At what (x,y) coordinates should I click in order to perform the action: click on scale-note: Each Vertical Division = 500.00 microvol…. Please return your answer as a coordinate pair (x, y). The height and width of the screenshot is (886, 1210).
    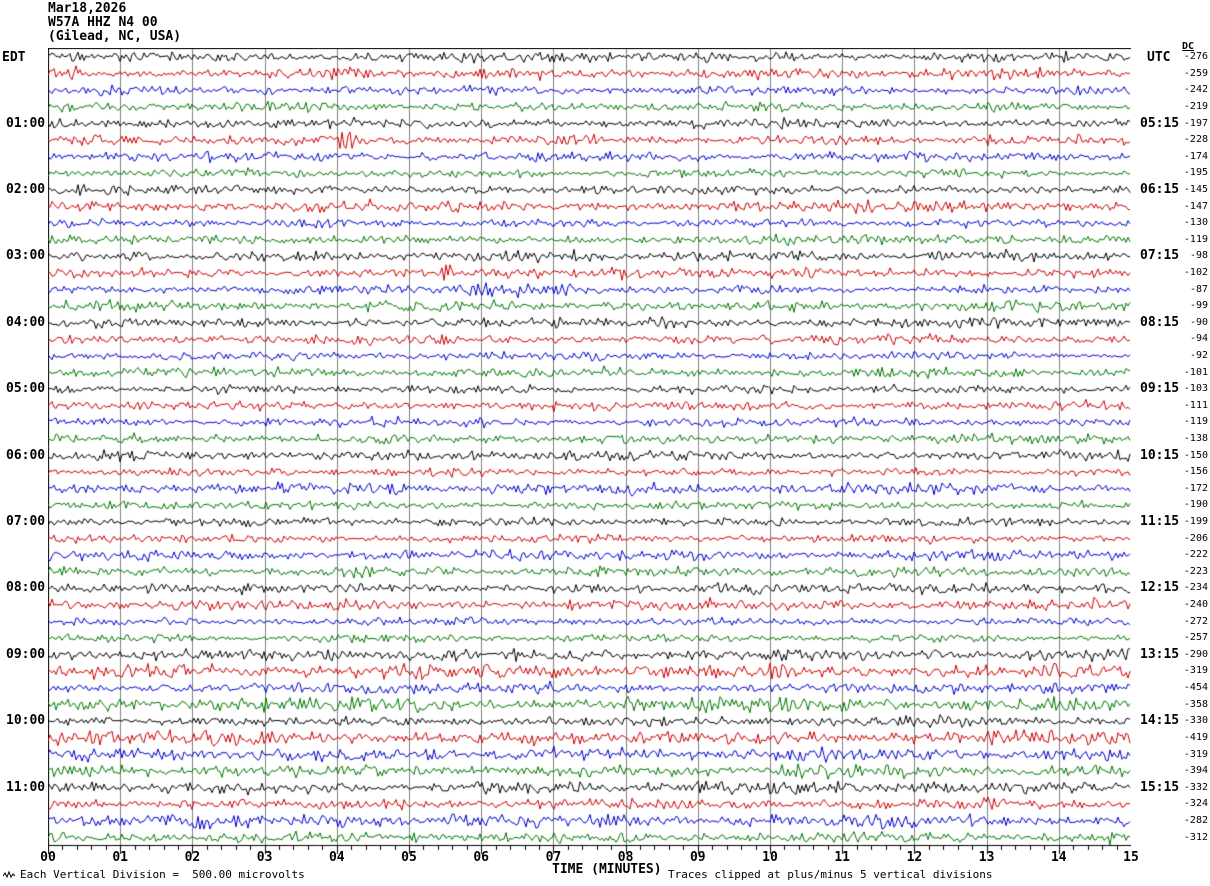
    Looking at the image, I should click on (162, 874).